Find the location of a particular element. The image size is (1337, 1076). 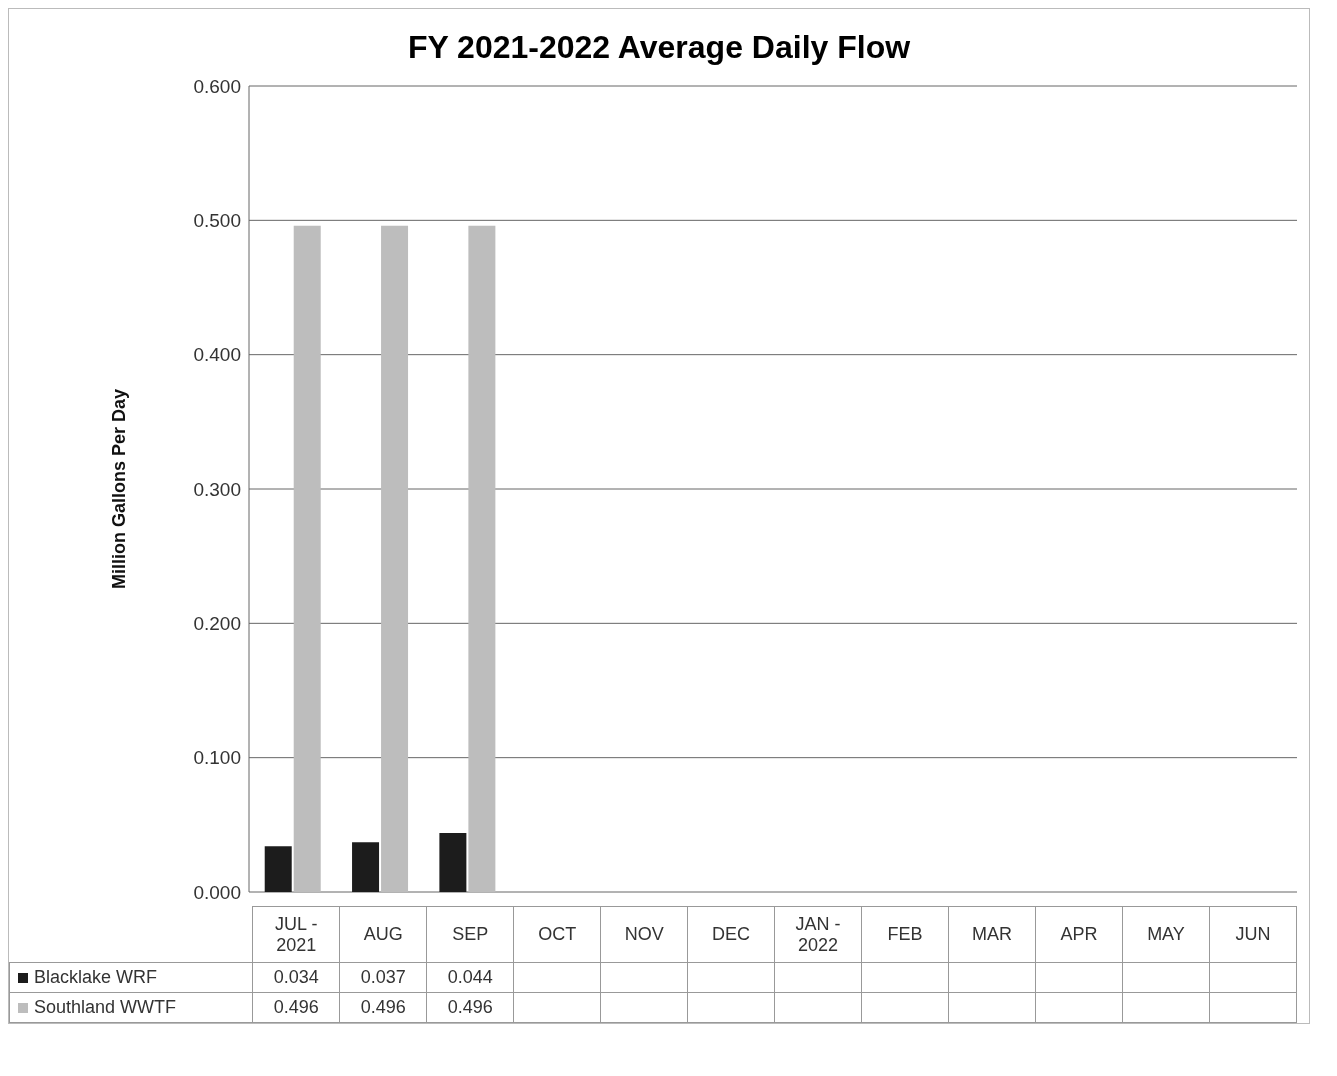

y-tick-label: 0.300 is located at coordinates (217, 489).